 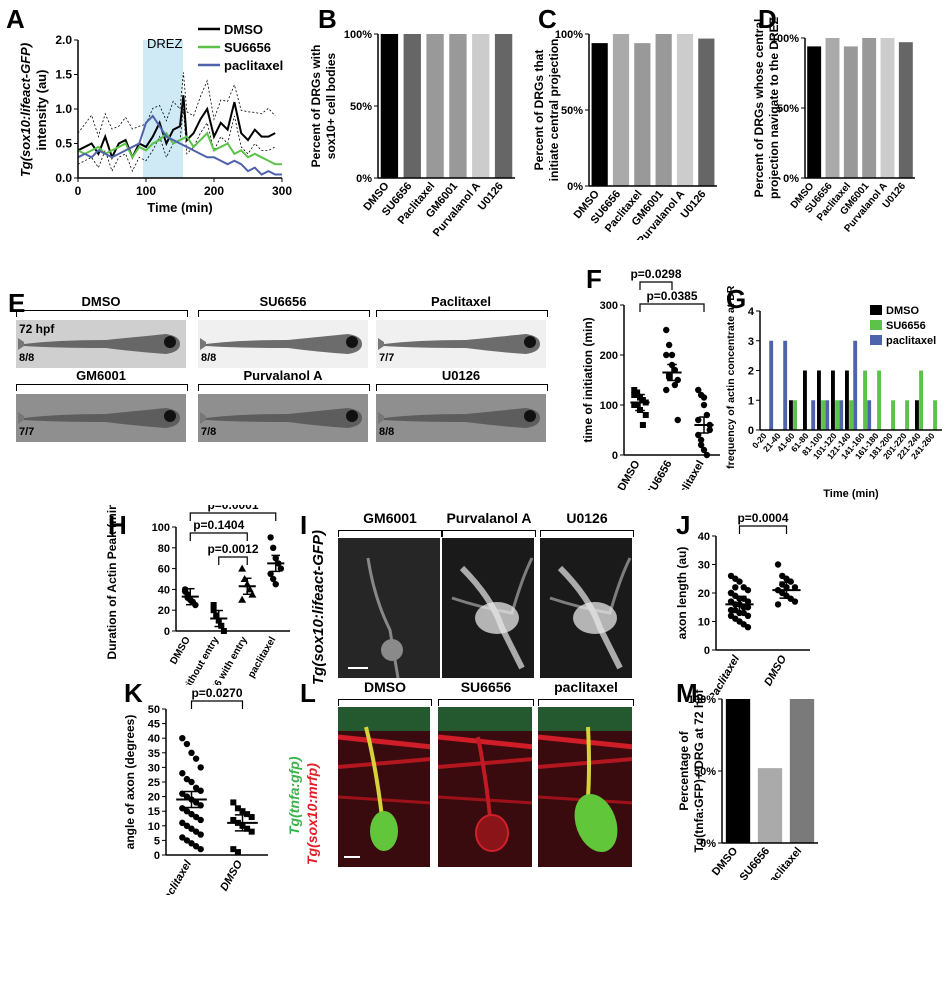 I want to click on legend-dmso: DMSO, so click(x=243, y=29).